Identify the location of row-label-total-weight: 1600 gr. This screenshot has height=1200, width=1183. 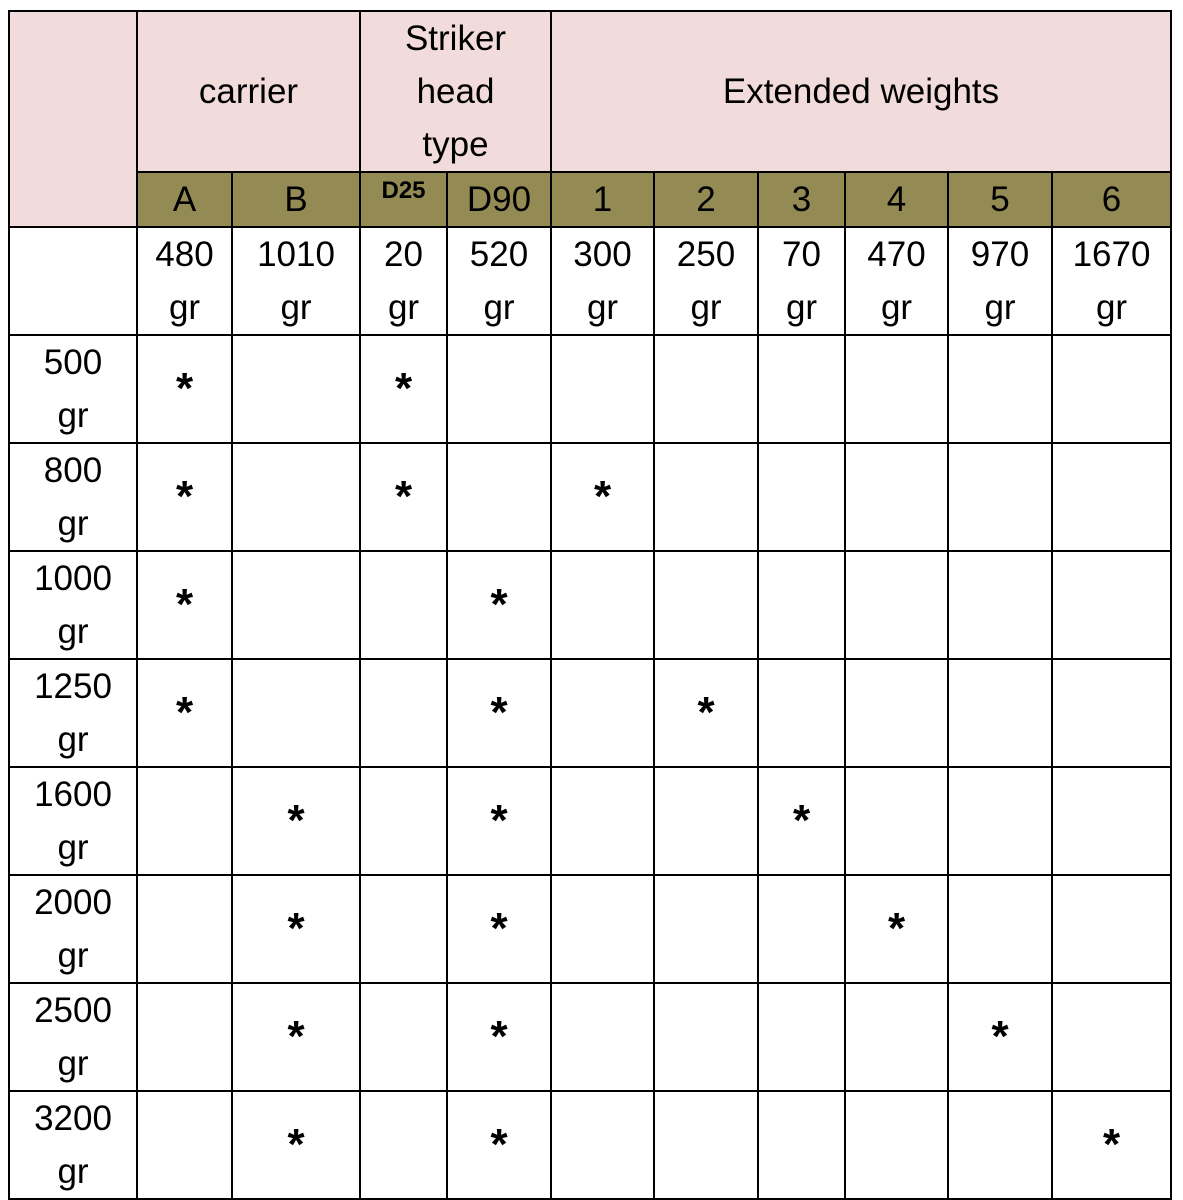
(73, 821).